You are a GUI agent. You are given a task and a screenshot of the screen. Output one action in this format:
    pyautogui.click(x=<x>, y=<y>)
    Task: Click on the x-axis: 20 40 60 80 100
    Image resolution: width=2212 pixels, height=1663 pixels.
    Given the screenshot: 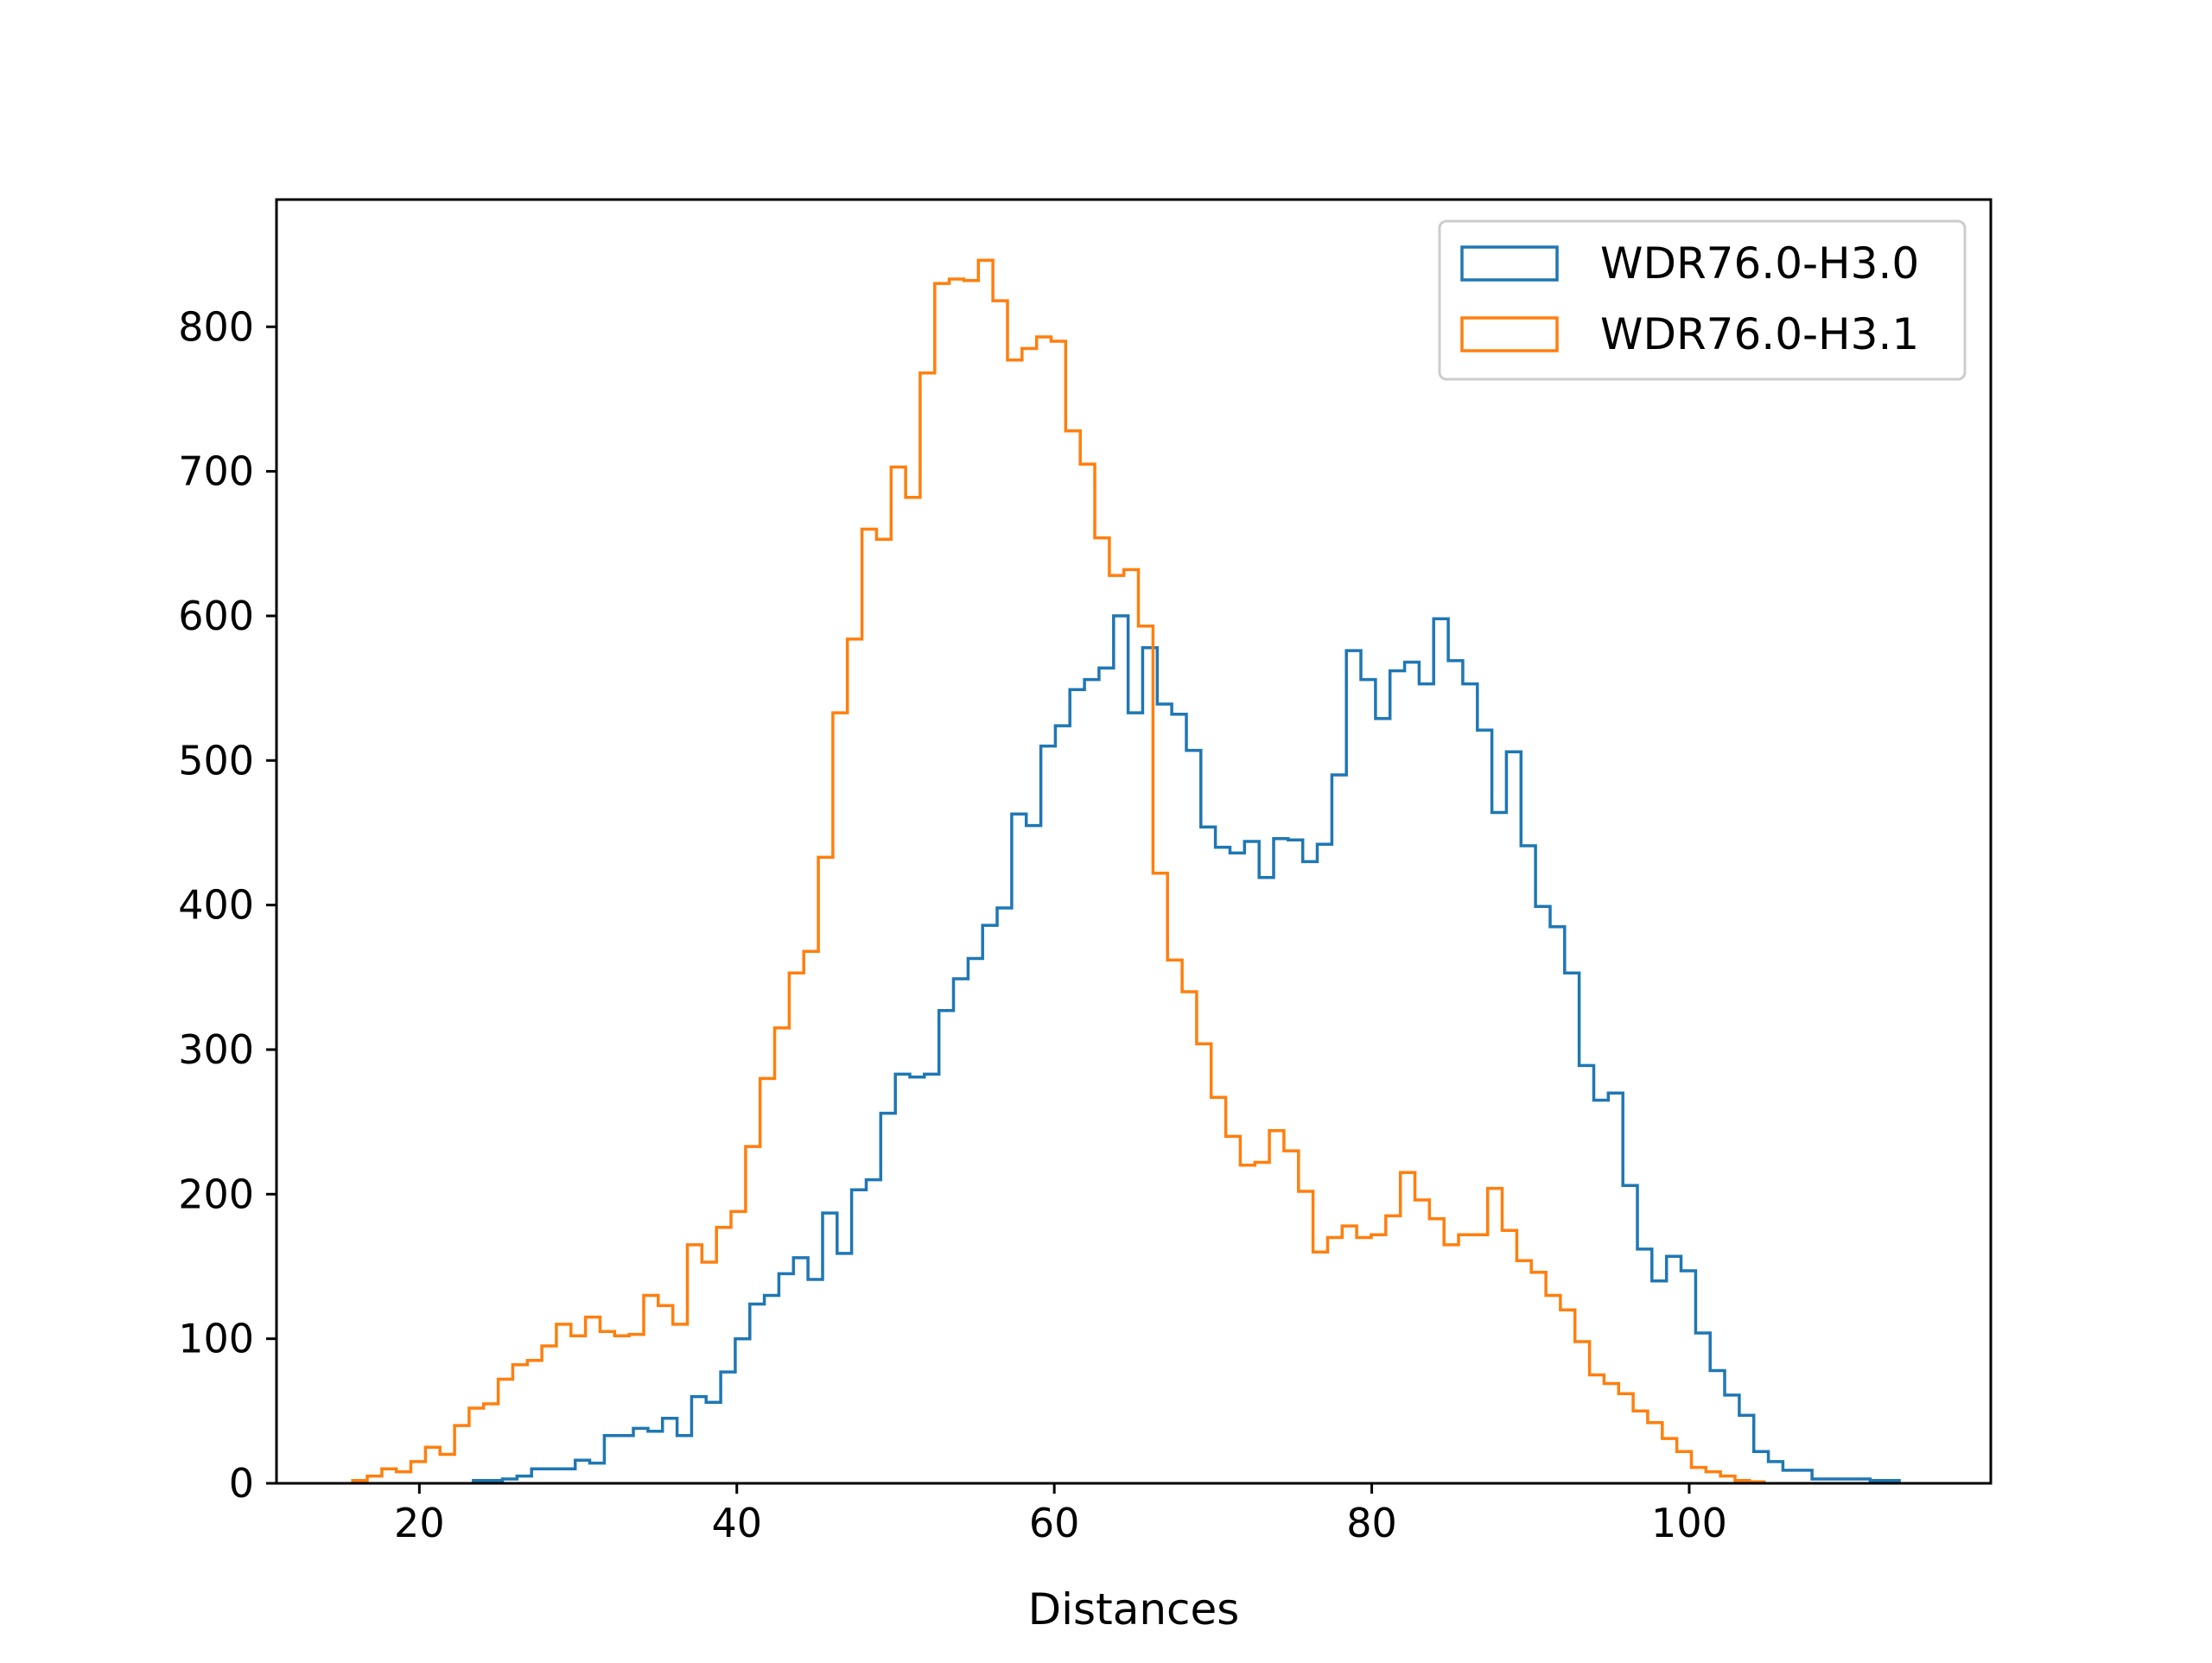 What is the action you would take?
    pyautogui.click(x=1060, y=1515)
    